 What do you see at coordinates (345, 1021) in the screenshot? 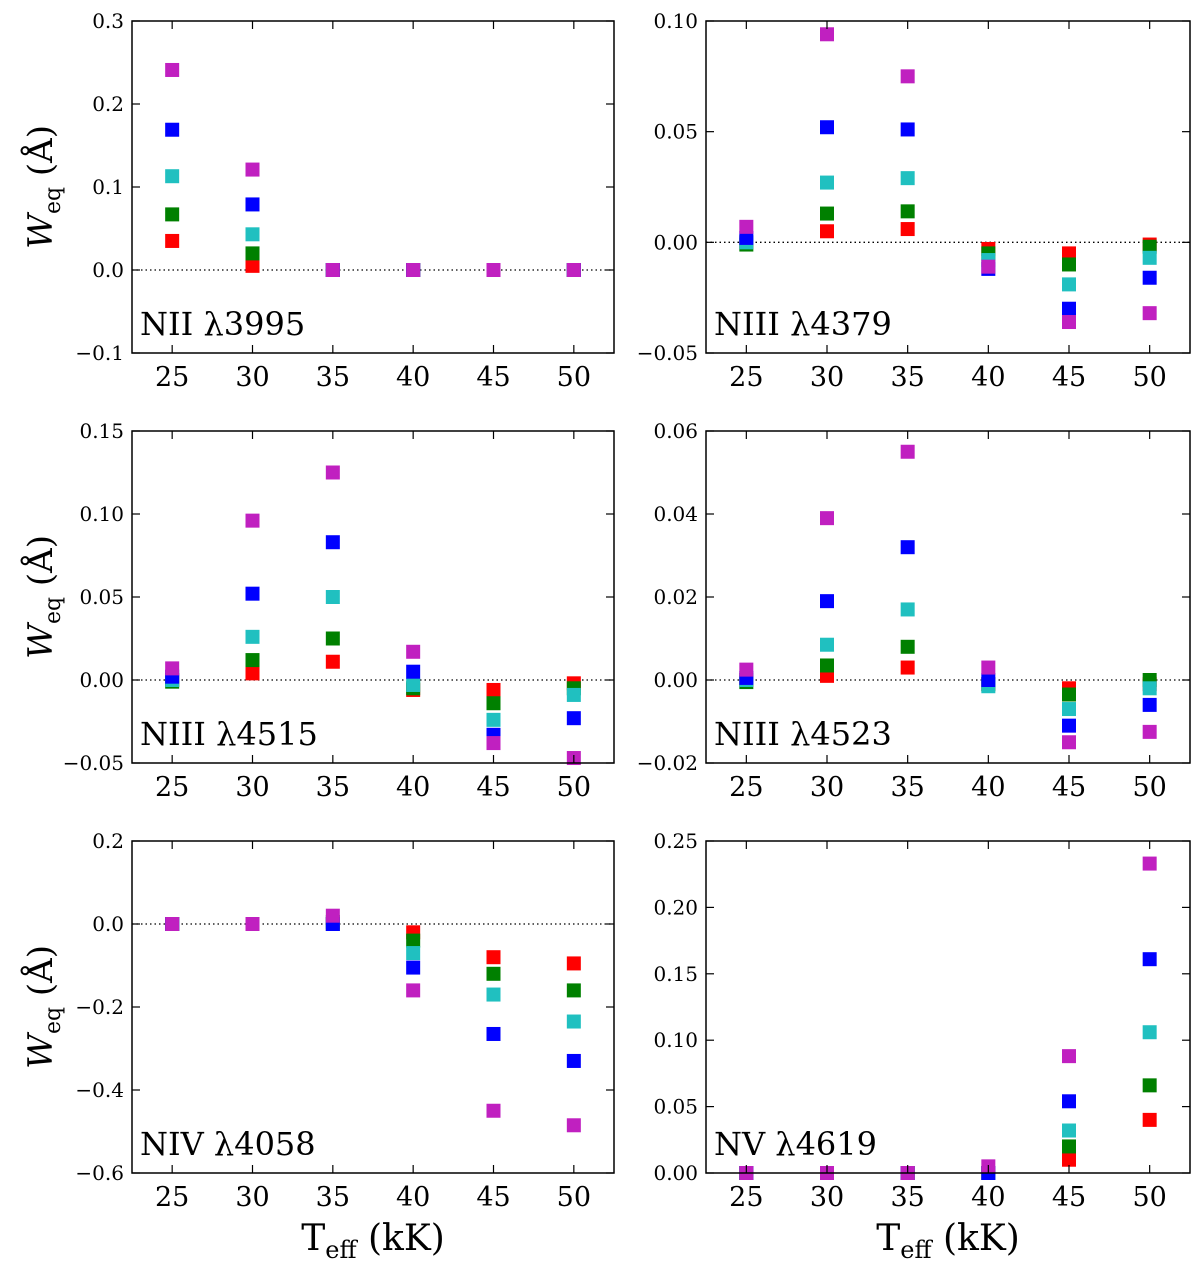
I see `panel-5: 25 30 35 40 45 50 −0.6 −0.4 −0.2 0.0 0.2 NIV λ4058` at bounding box center [345, 1021].